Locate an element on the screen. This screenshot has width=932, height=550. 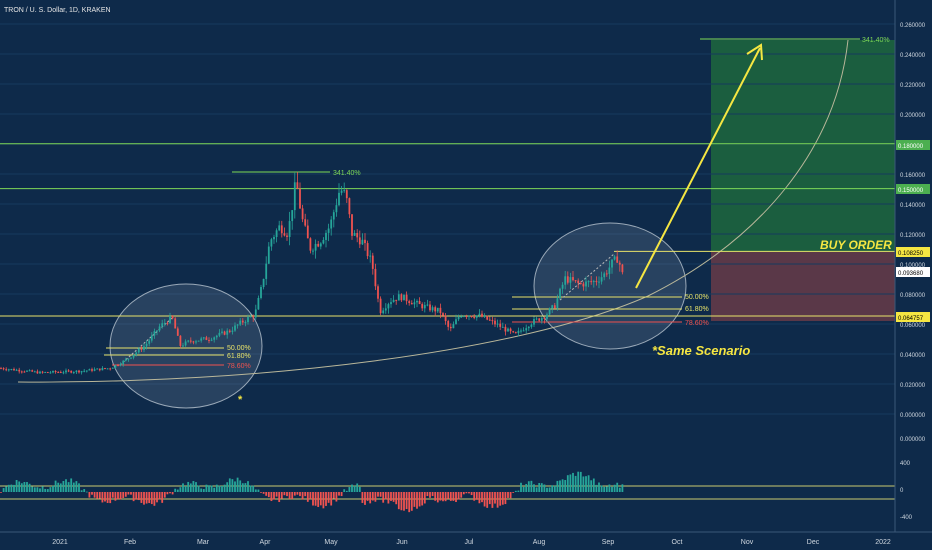
y-tick-label: 0.100000 is located at coordinates (913, 266).